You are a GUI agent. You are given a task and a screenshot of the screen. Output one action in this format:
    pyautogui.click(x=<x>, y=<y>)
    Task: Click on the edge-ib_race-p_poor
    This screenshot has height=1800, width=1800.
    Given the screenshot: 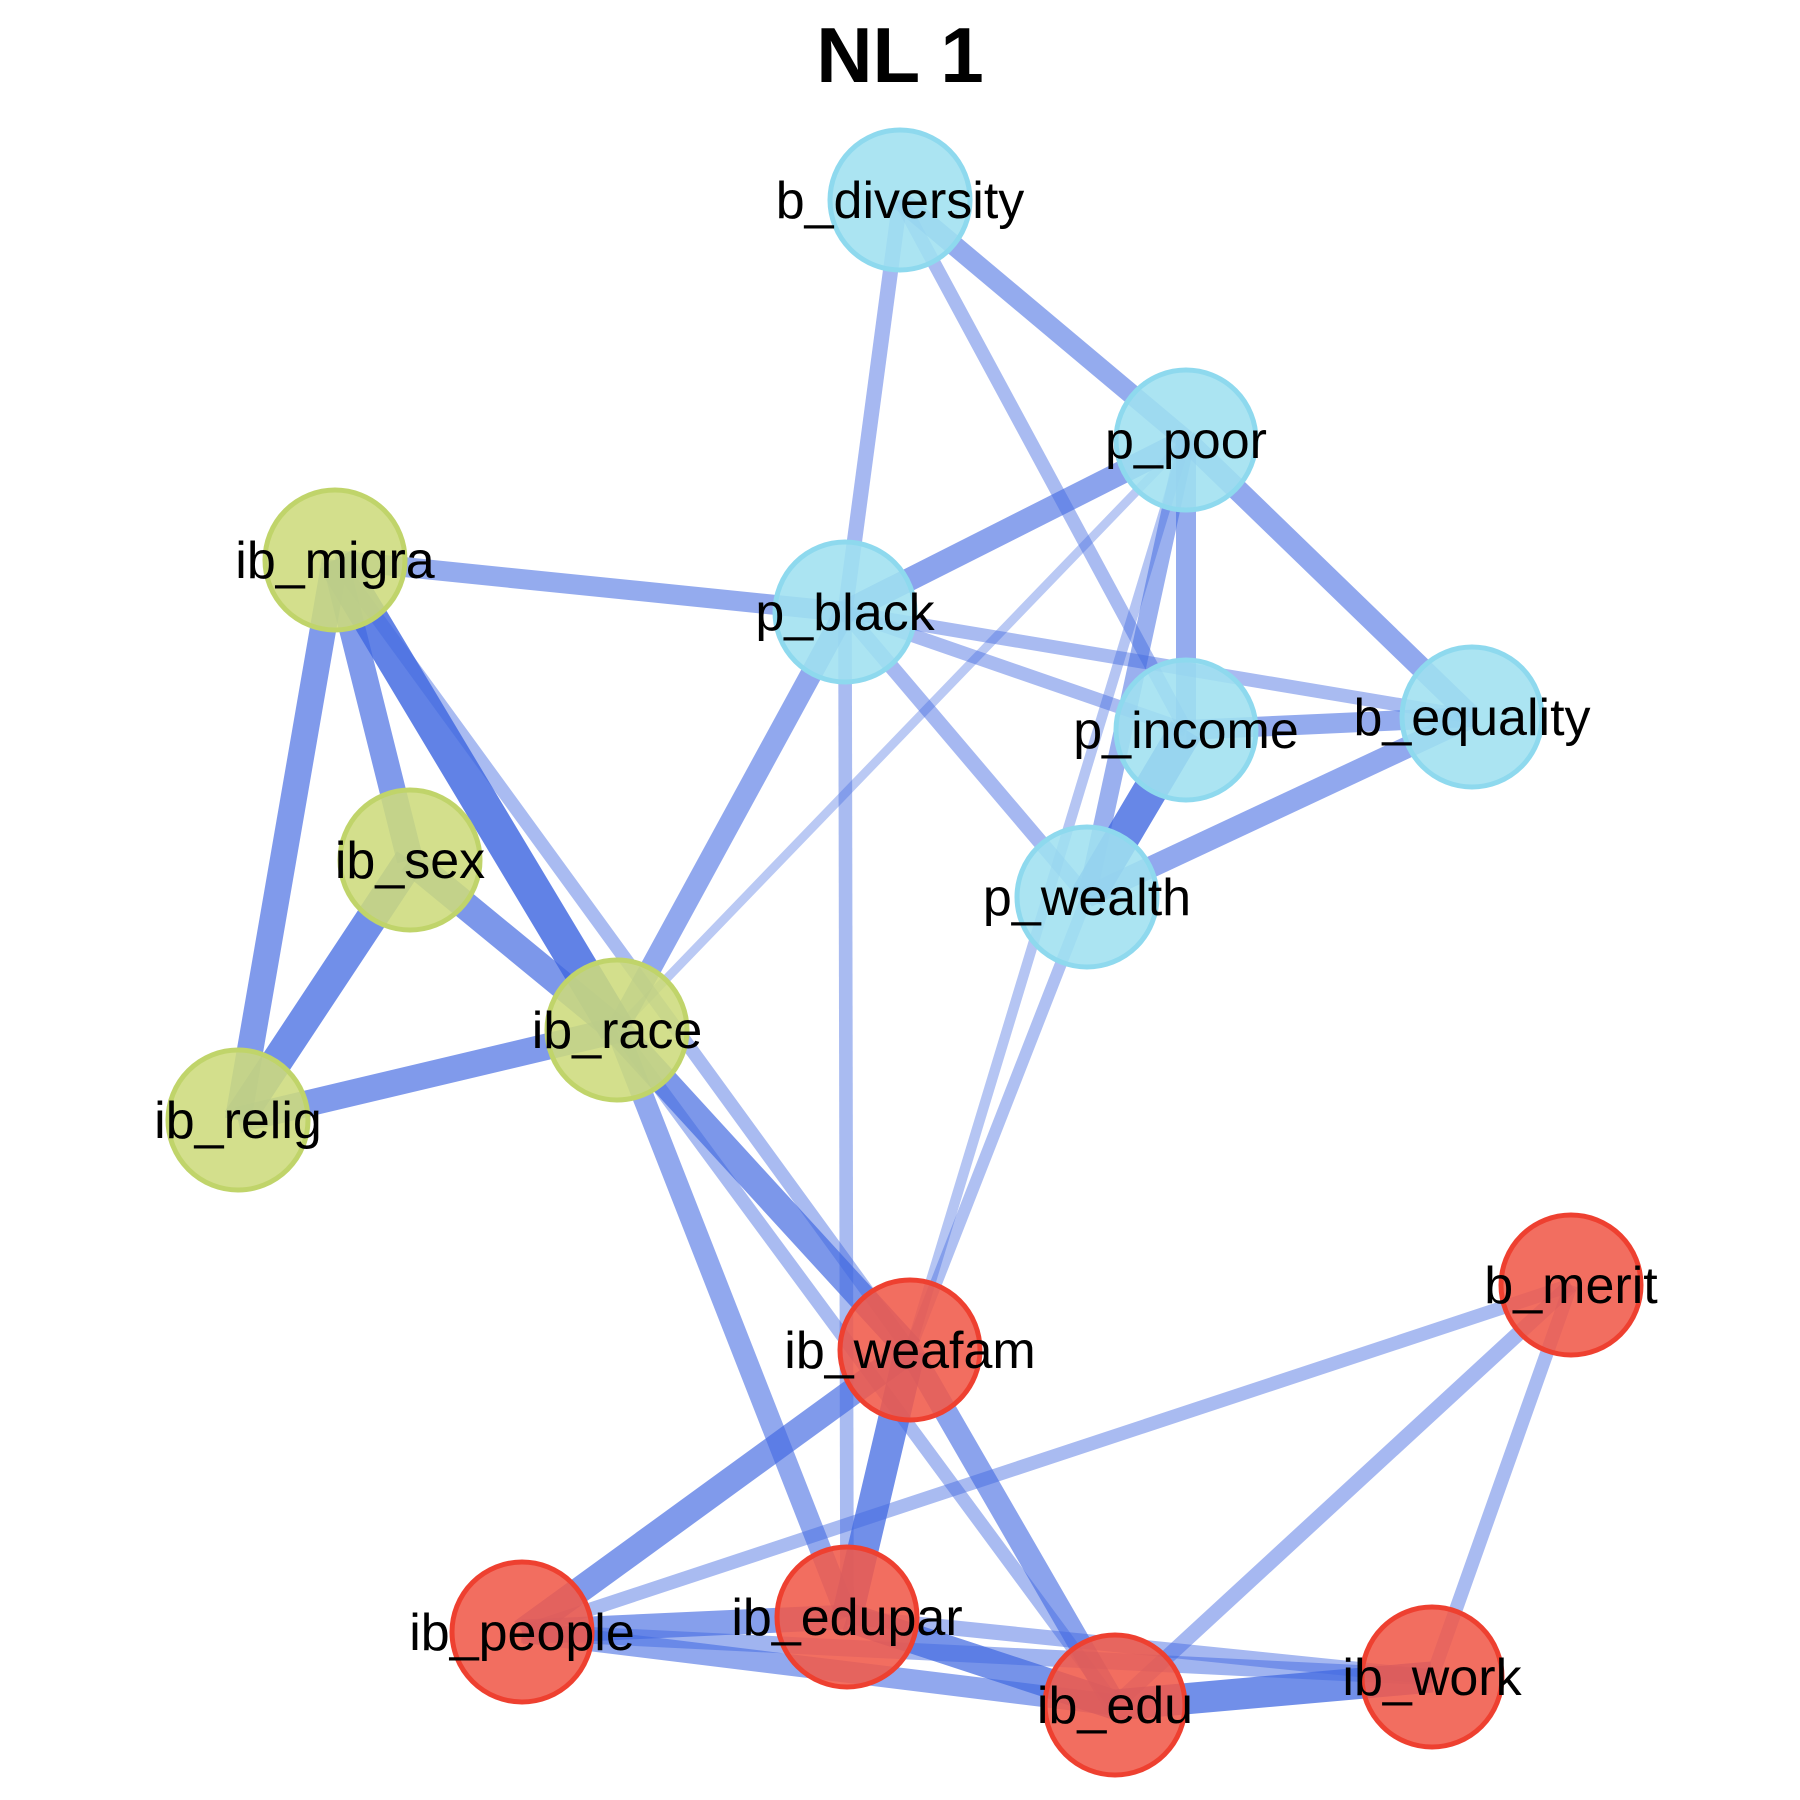 What is the action you would take?
    pyautogui.click(x=901, y=735)
    